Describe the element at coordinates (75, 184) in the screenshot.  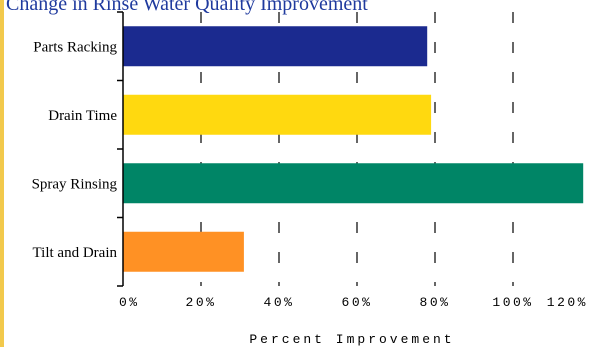
I see `category-label: Spray Rinsing` at that location.